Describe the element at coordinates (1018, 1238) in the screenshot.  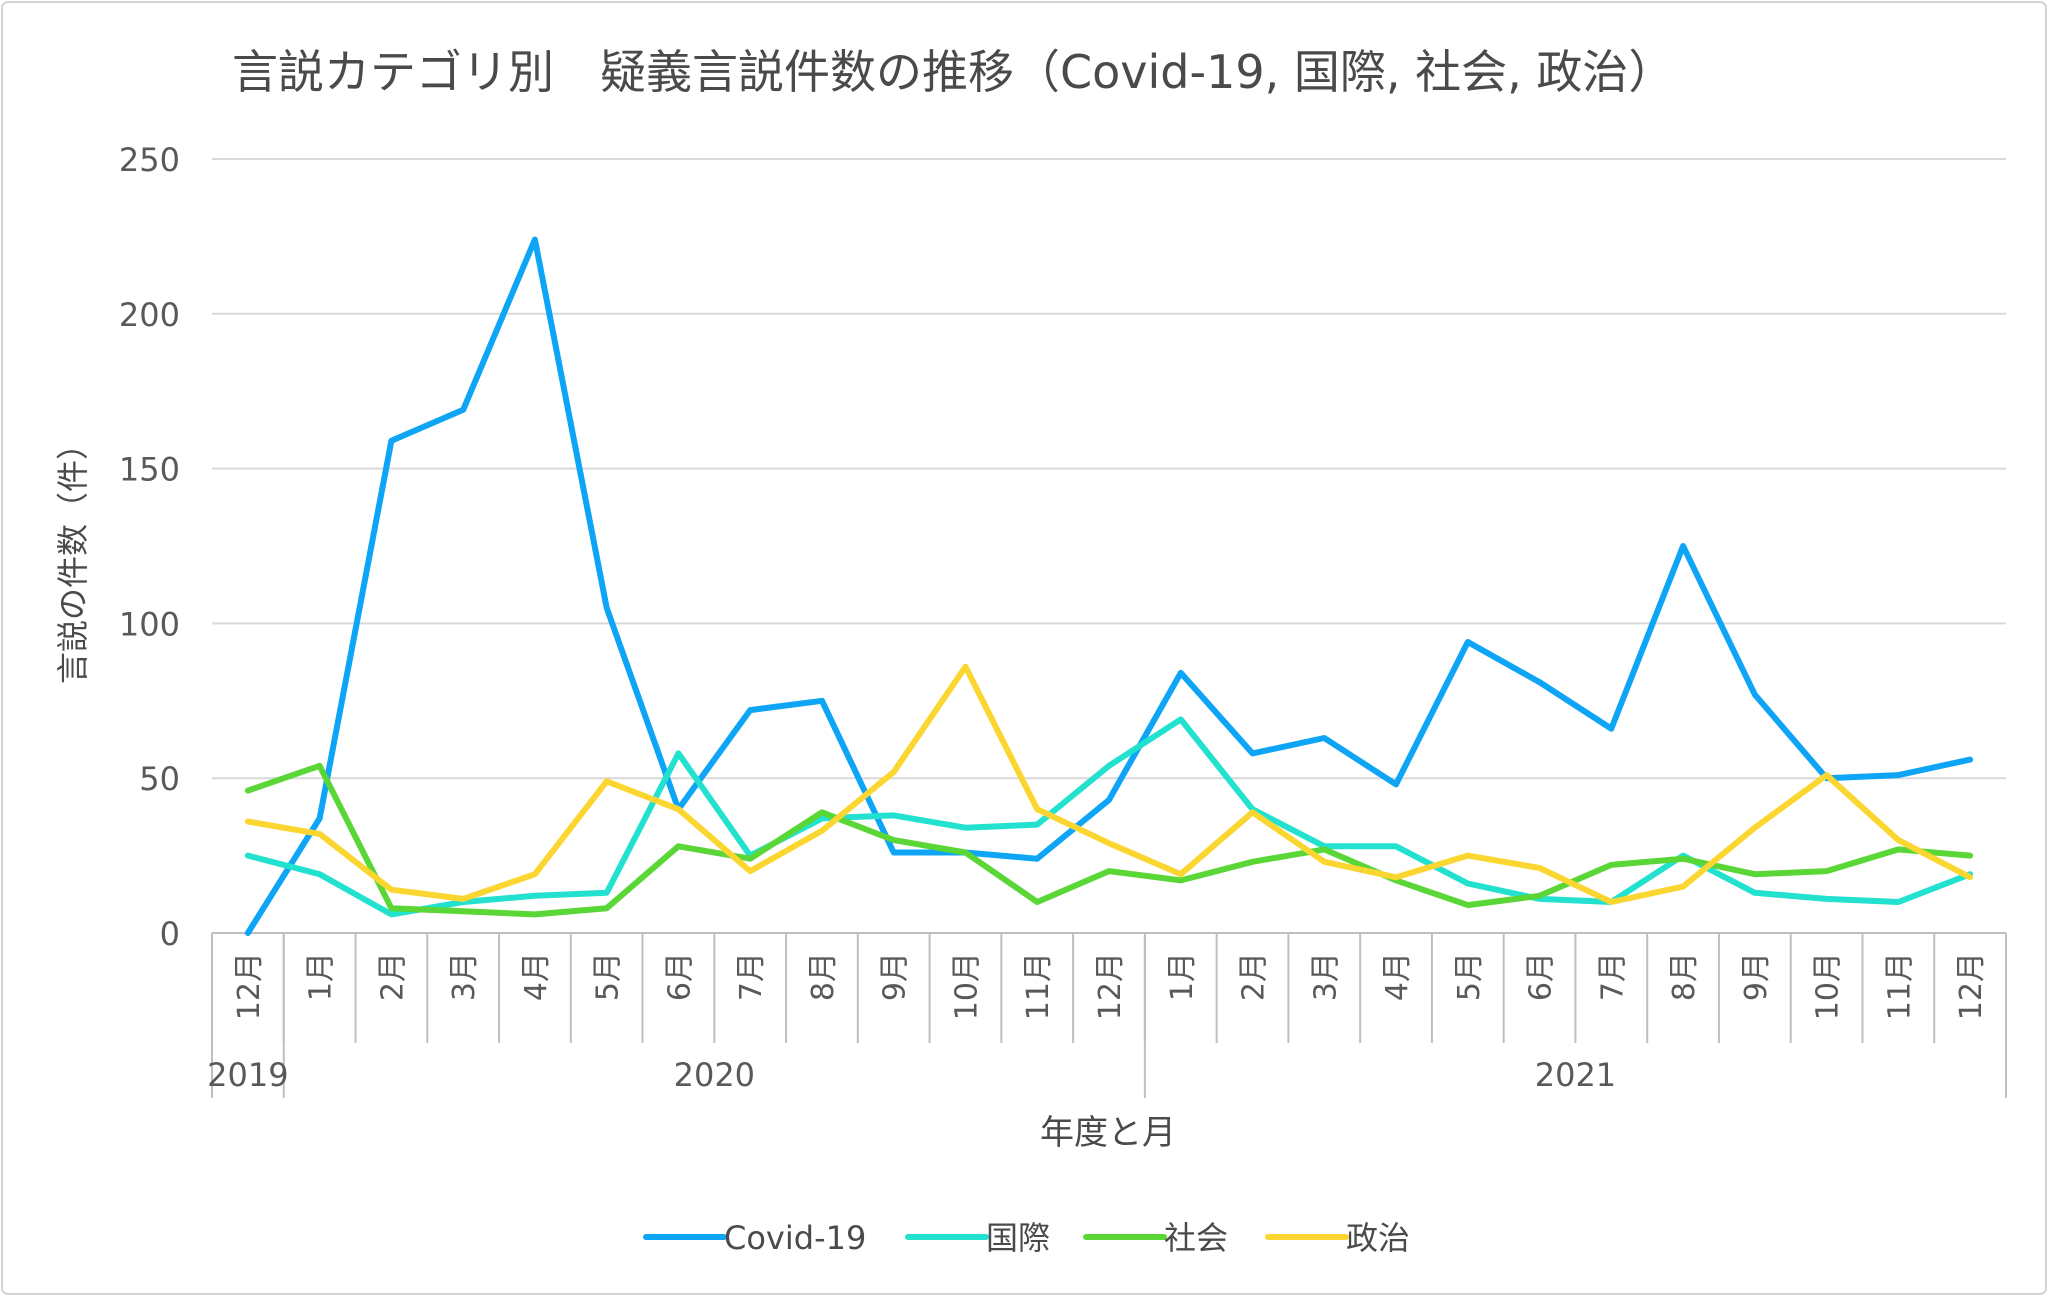
I see `legend-label: 国際` at that location.